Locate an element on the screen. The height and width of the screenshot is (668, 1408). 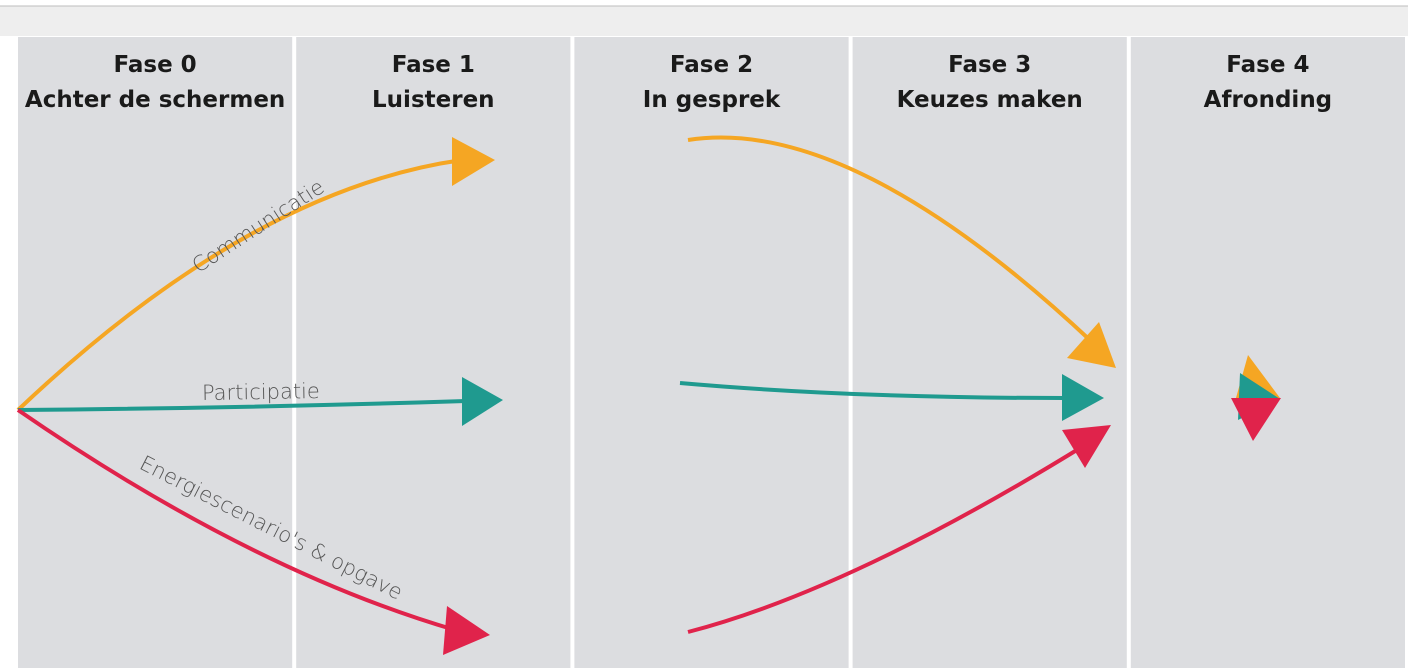
phase-number: Fase 0 is located at coordinates (155, 65).